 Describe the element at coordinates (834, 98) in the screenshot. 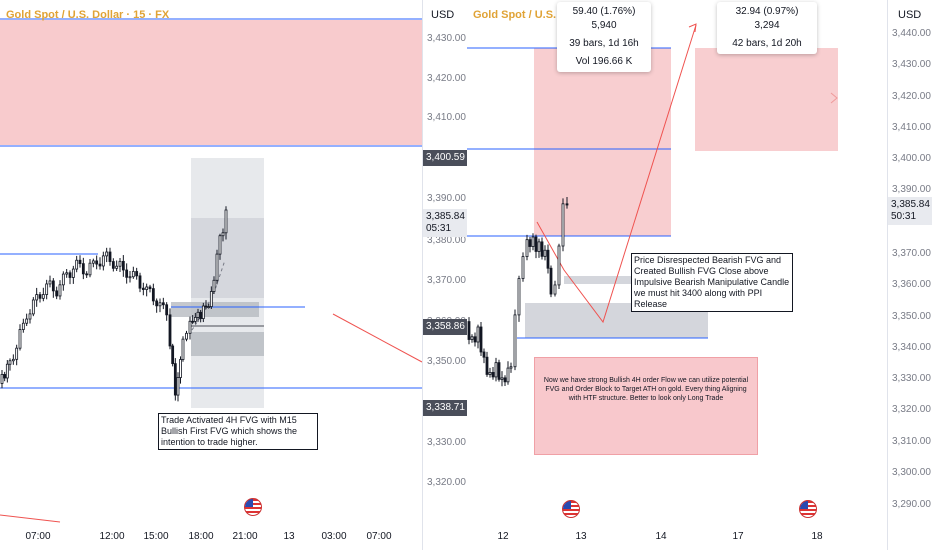

I see `zone-arrow` at that location.